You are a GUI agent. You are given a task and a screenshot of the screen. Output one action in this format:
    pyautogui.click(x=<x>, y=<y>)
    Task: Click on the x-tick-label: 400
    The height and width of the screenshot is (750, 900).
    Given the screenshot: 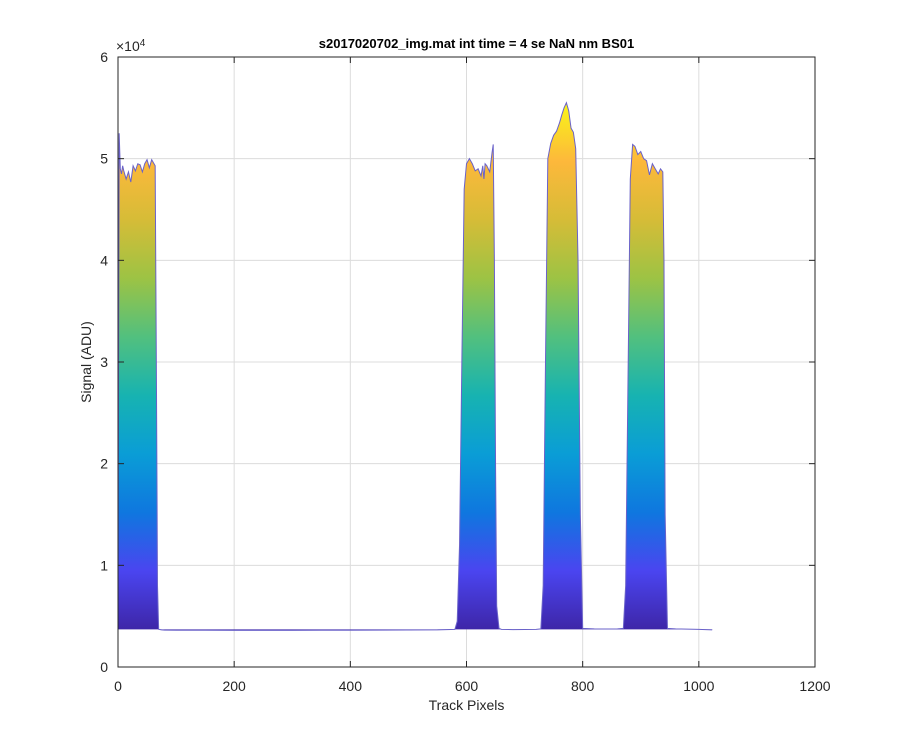 What is the action you would take?
    pyautogui.click(x=351, y=686)
    